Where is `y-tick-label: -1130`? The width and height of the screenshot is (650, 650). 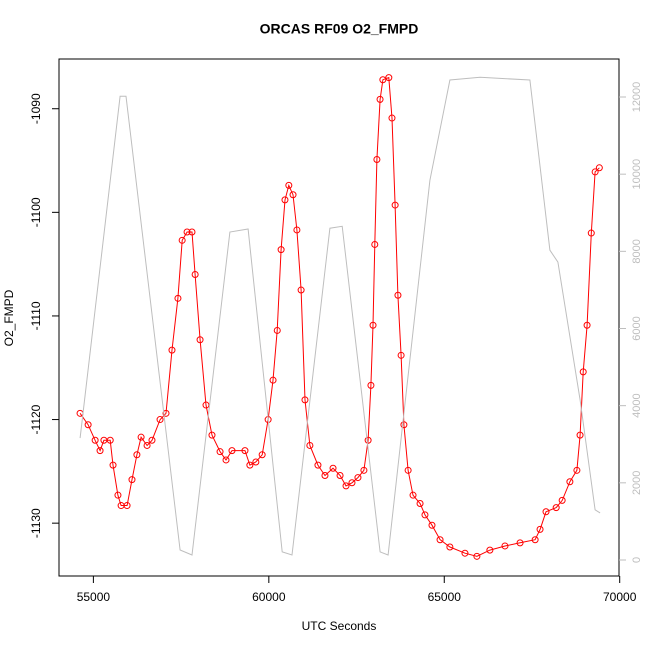 y-tick-label: -1130 is located at coordinates (36, 523).